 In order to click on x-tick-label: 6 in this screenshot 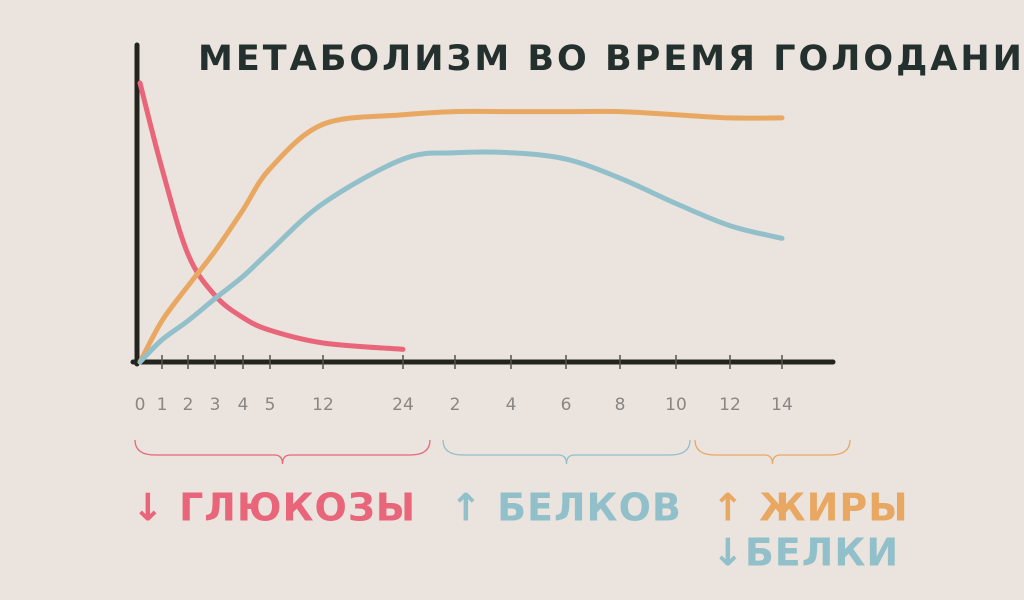, I will do `click(566, 405)`.